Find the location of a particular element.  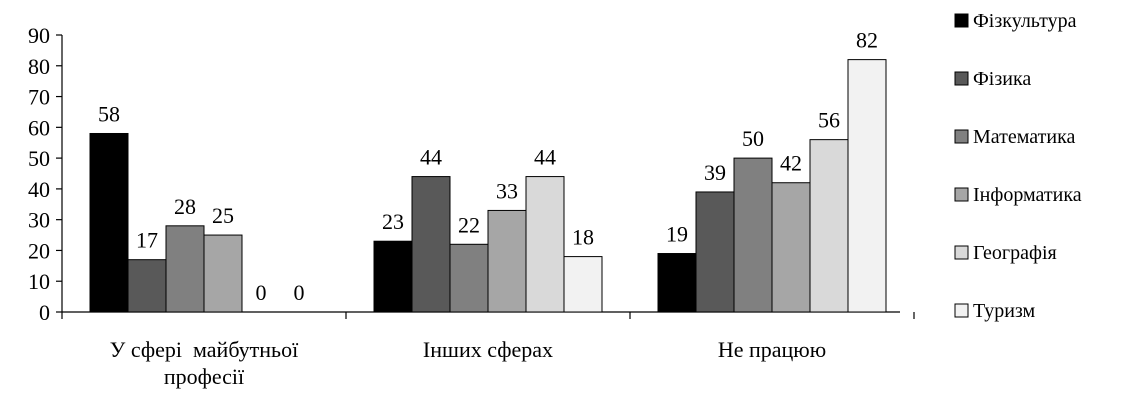

data-label: 23 is located at coordinates (393, 221).